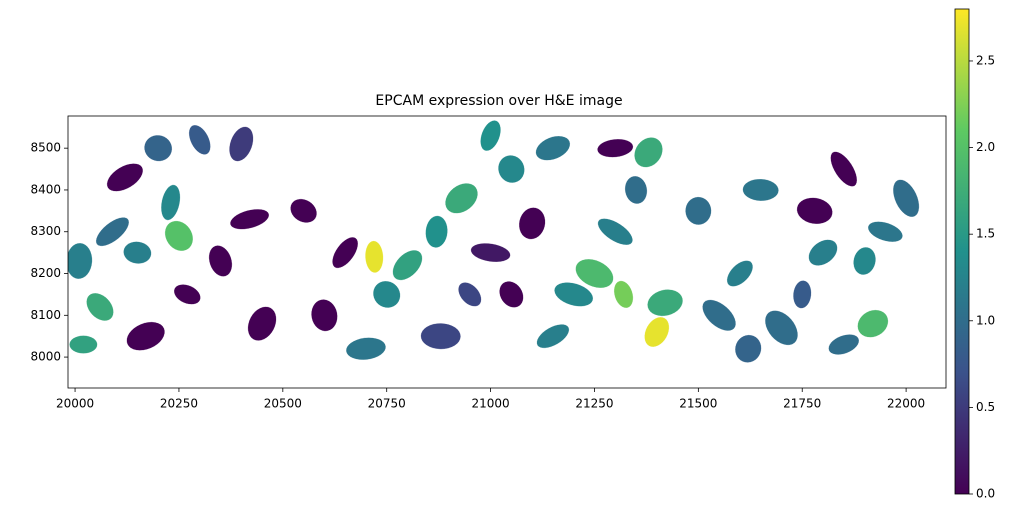 Image resolution: width=1011 pixels, height=515 pixels. What do you see at coordinates (45, 231) in the screenshot?
I see `y-tick-label: 8300` at bounding box center [45, 231].